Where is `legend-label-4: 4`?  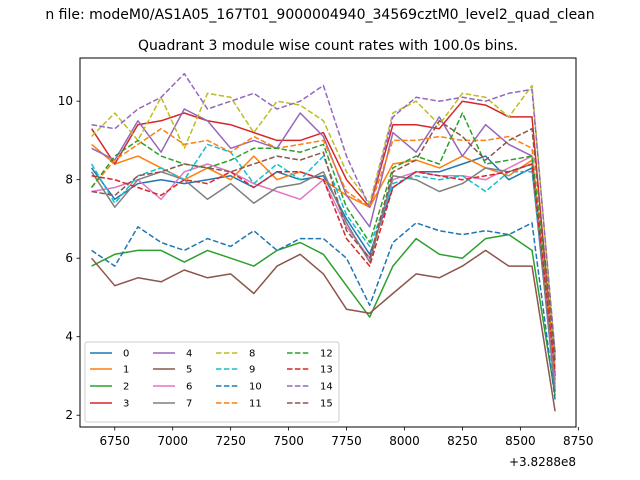 legend-label-4: 4 is located at coordinates (189, 354).